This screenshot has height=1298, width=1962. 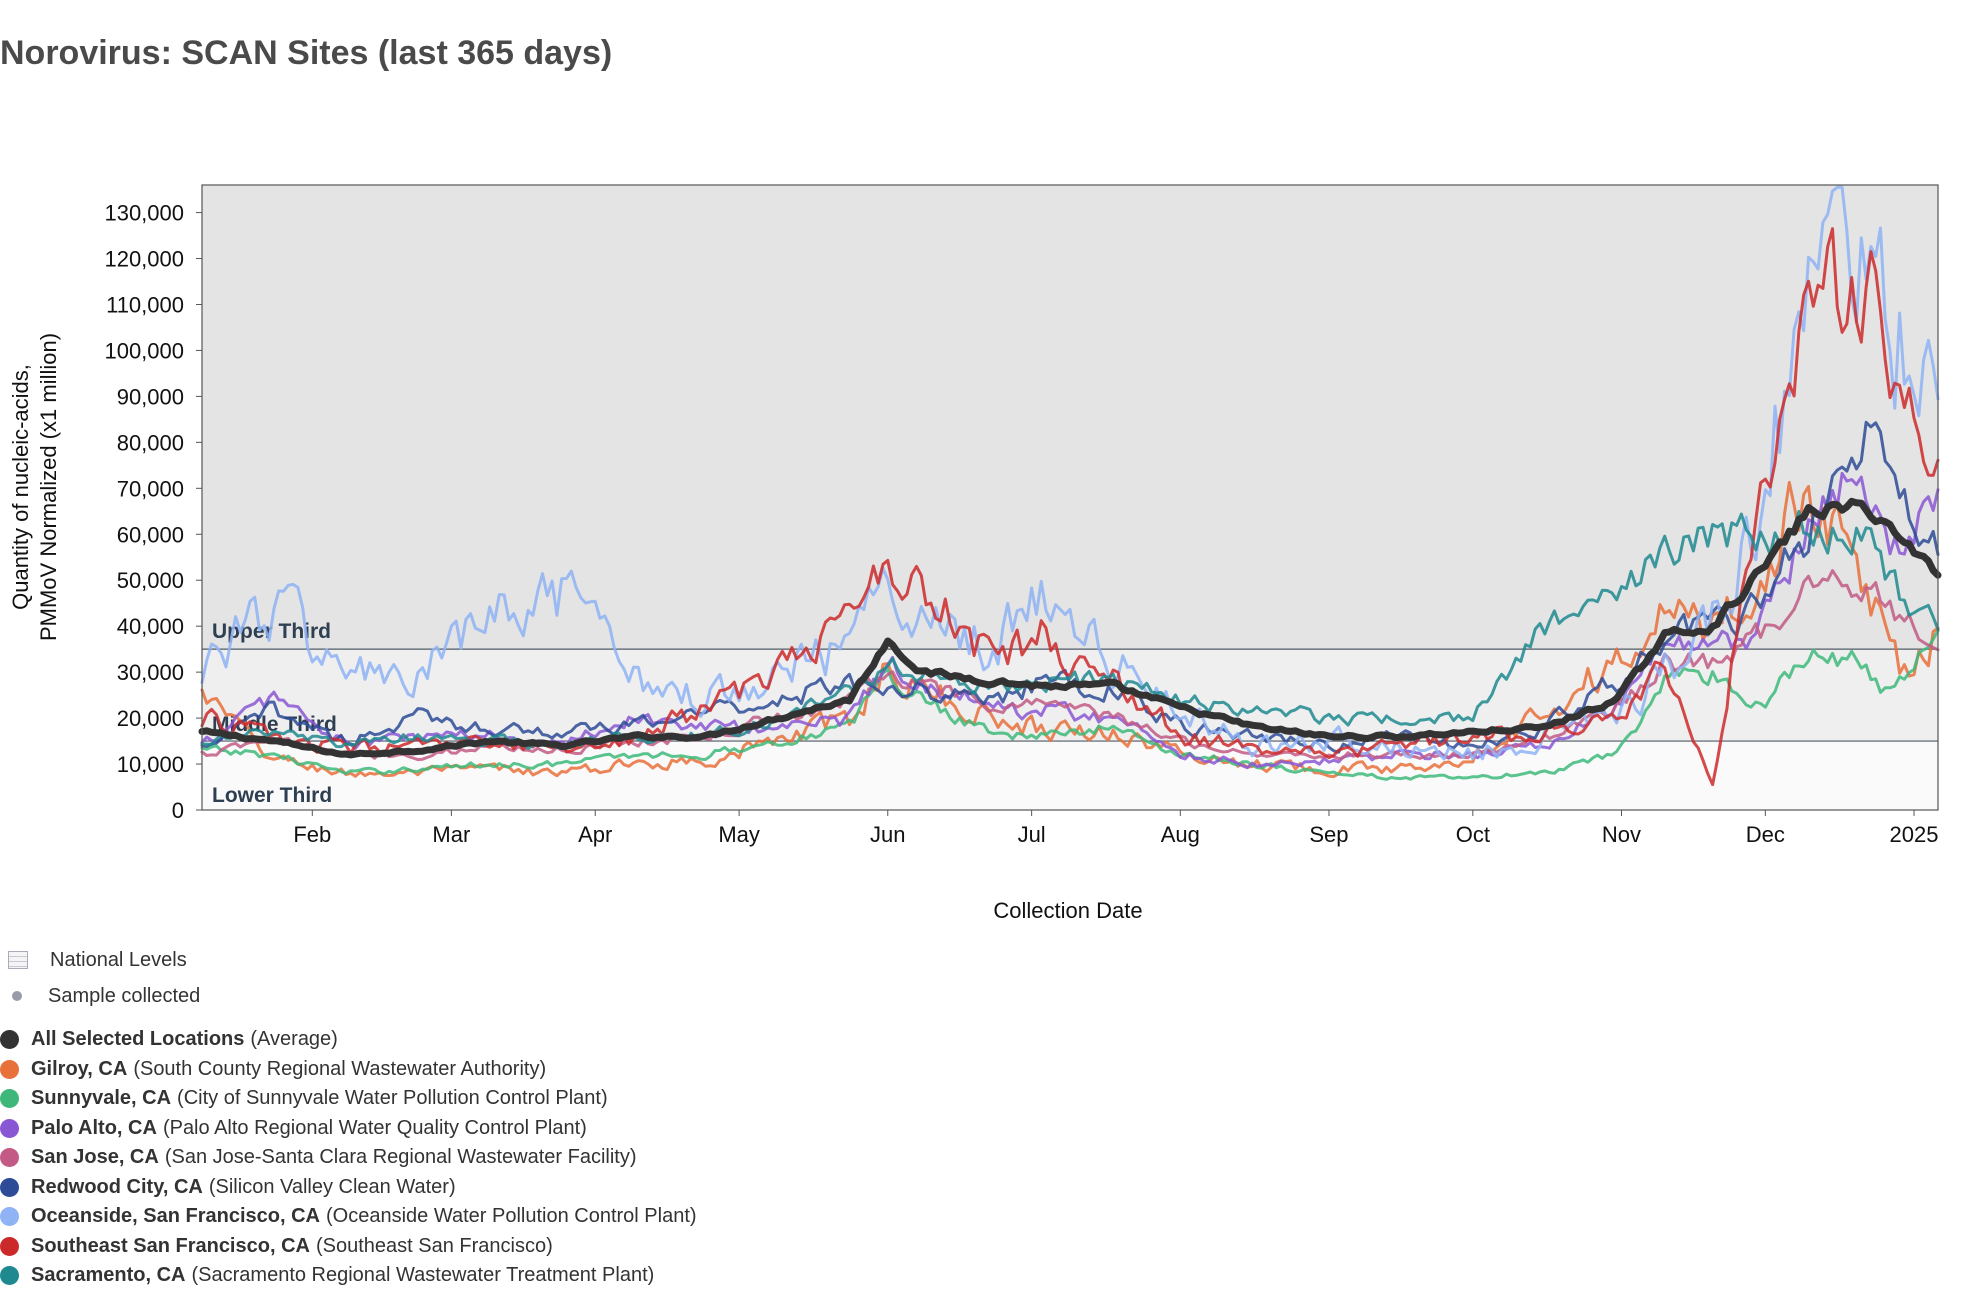 I want to click on legend-series-name: San Jose, CA, so click(x=95, y=1157).